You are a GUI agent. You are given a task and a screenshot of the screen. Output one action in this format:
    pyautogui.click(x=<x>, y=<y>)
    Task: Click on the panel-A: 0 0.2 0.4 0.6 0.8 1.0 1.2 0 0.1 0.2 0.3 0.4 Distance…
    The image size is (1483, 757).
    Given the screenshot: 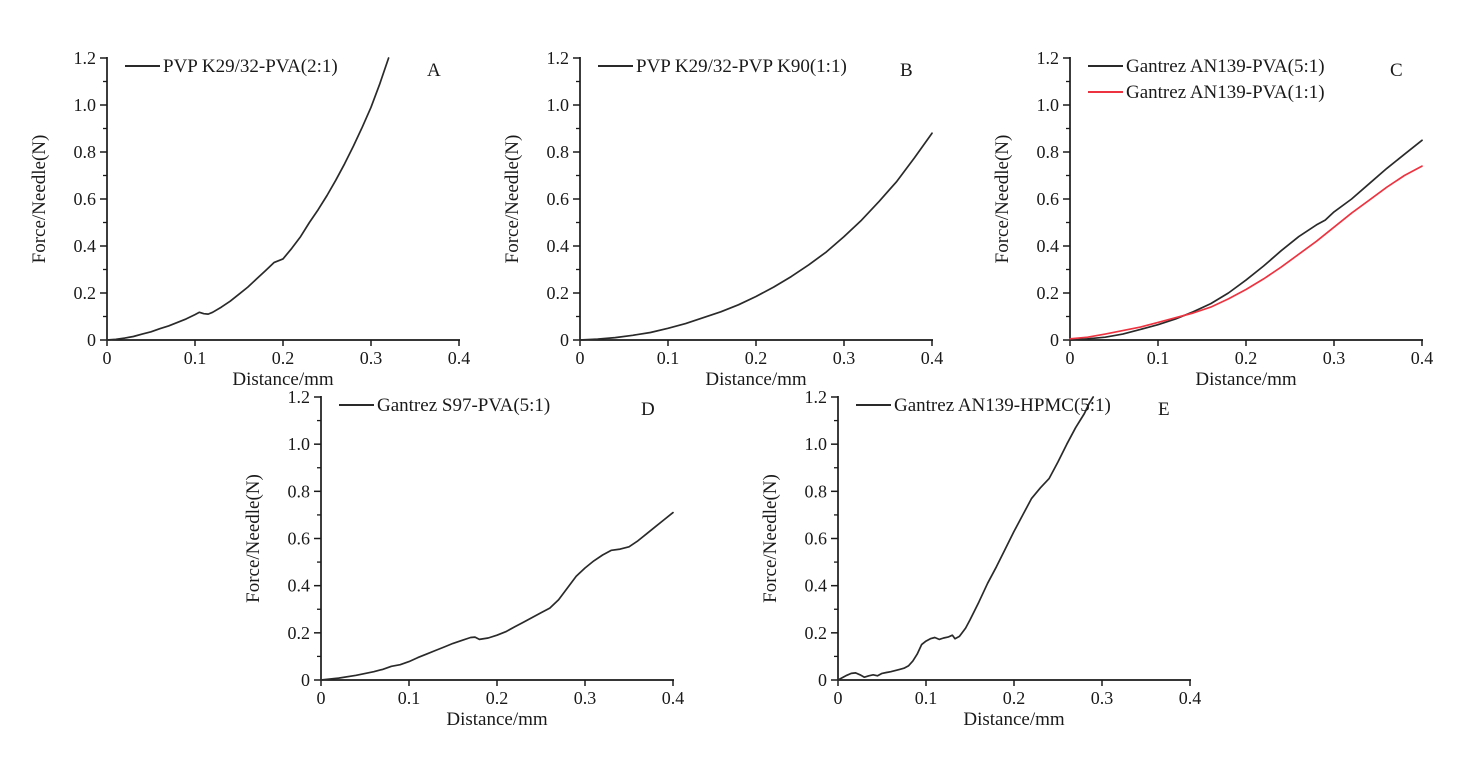 What is the action you would take?
    pyautogui.click(x=249, y=219)
    